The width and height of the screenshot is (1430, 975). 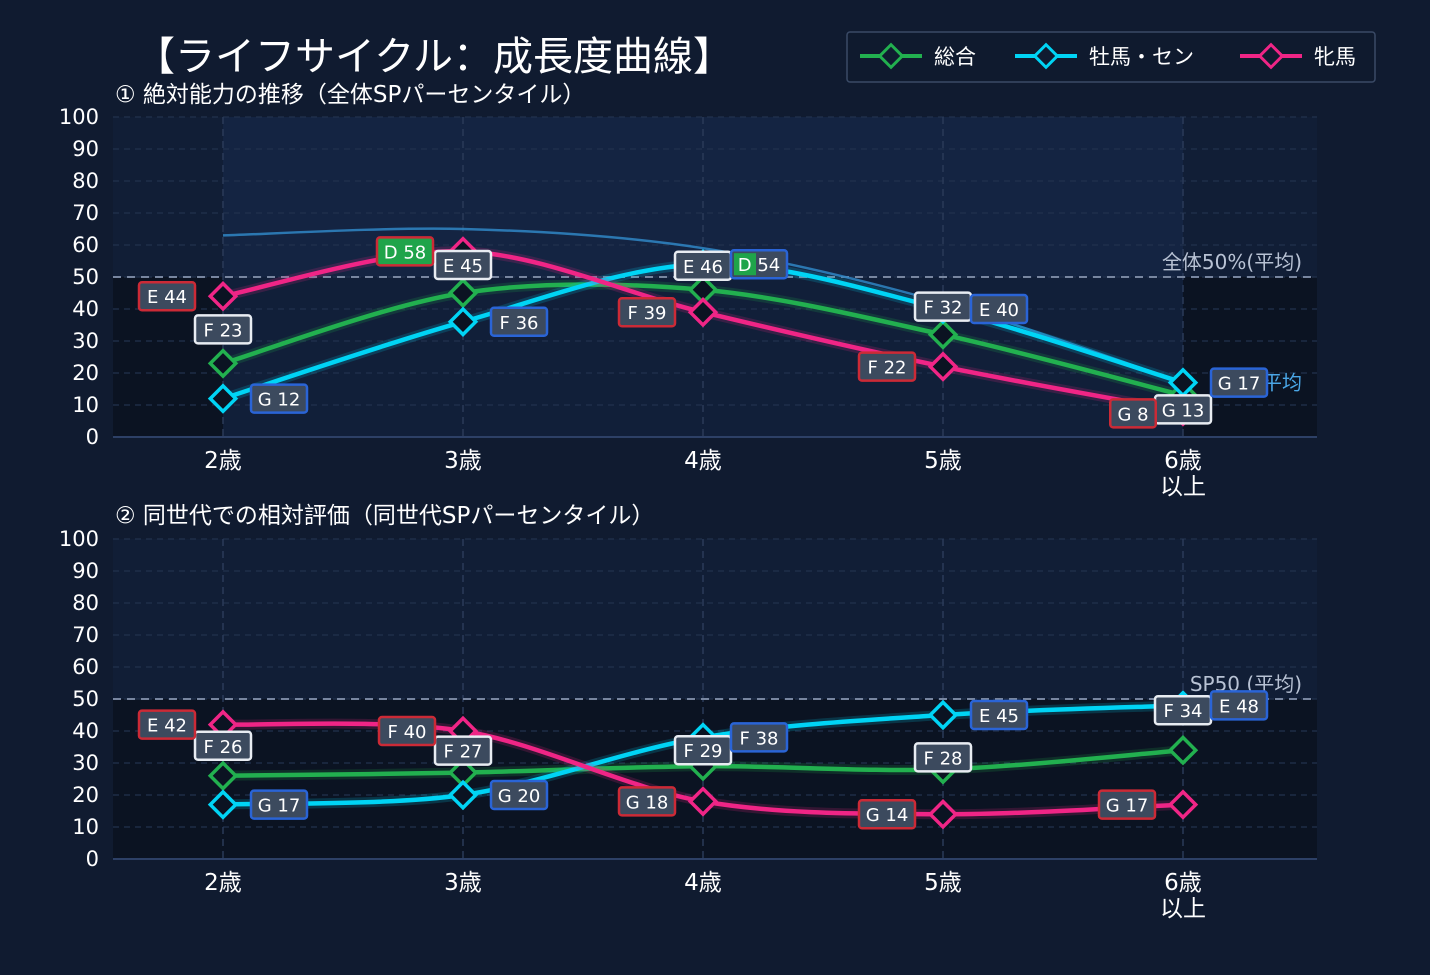 What do you see at coordinates (703, 267) in the screenshot?
I see `data-label-text: E 46` at bounding box center [703, 267].